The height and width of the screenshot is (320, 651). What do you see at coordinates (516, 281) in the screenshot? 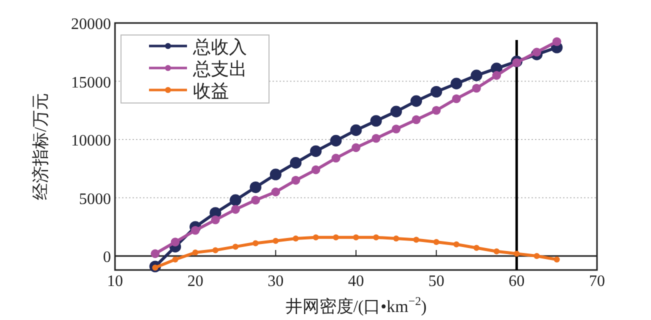
I see `x-tick-label: 60` at bounding box center [516, 281].